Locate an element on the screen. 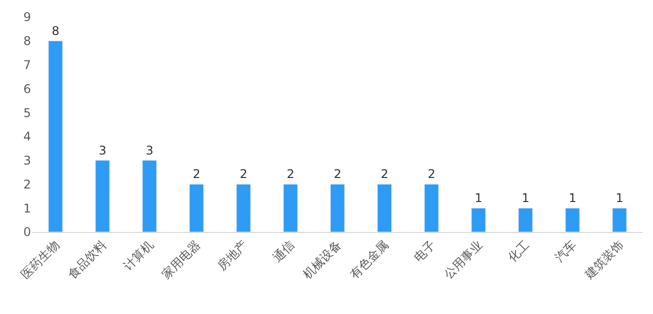  y-tick-label: 6 is located at coordinates (27, 89).